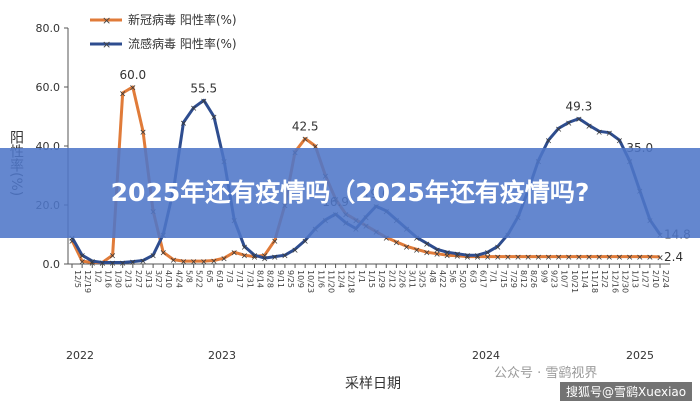  I want to click on legend-mark-flu: ×, so click(106, 44).